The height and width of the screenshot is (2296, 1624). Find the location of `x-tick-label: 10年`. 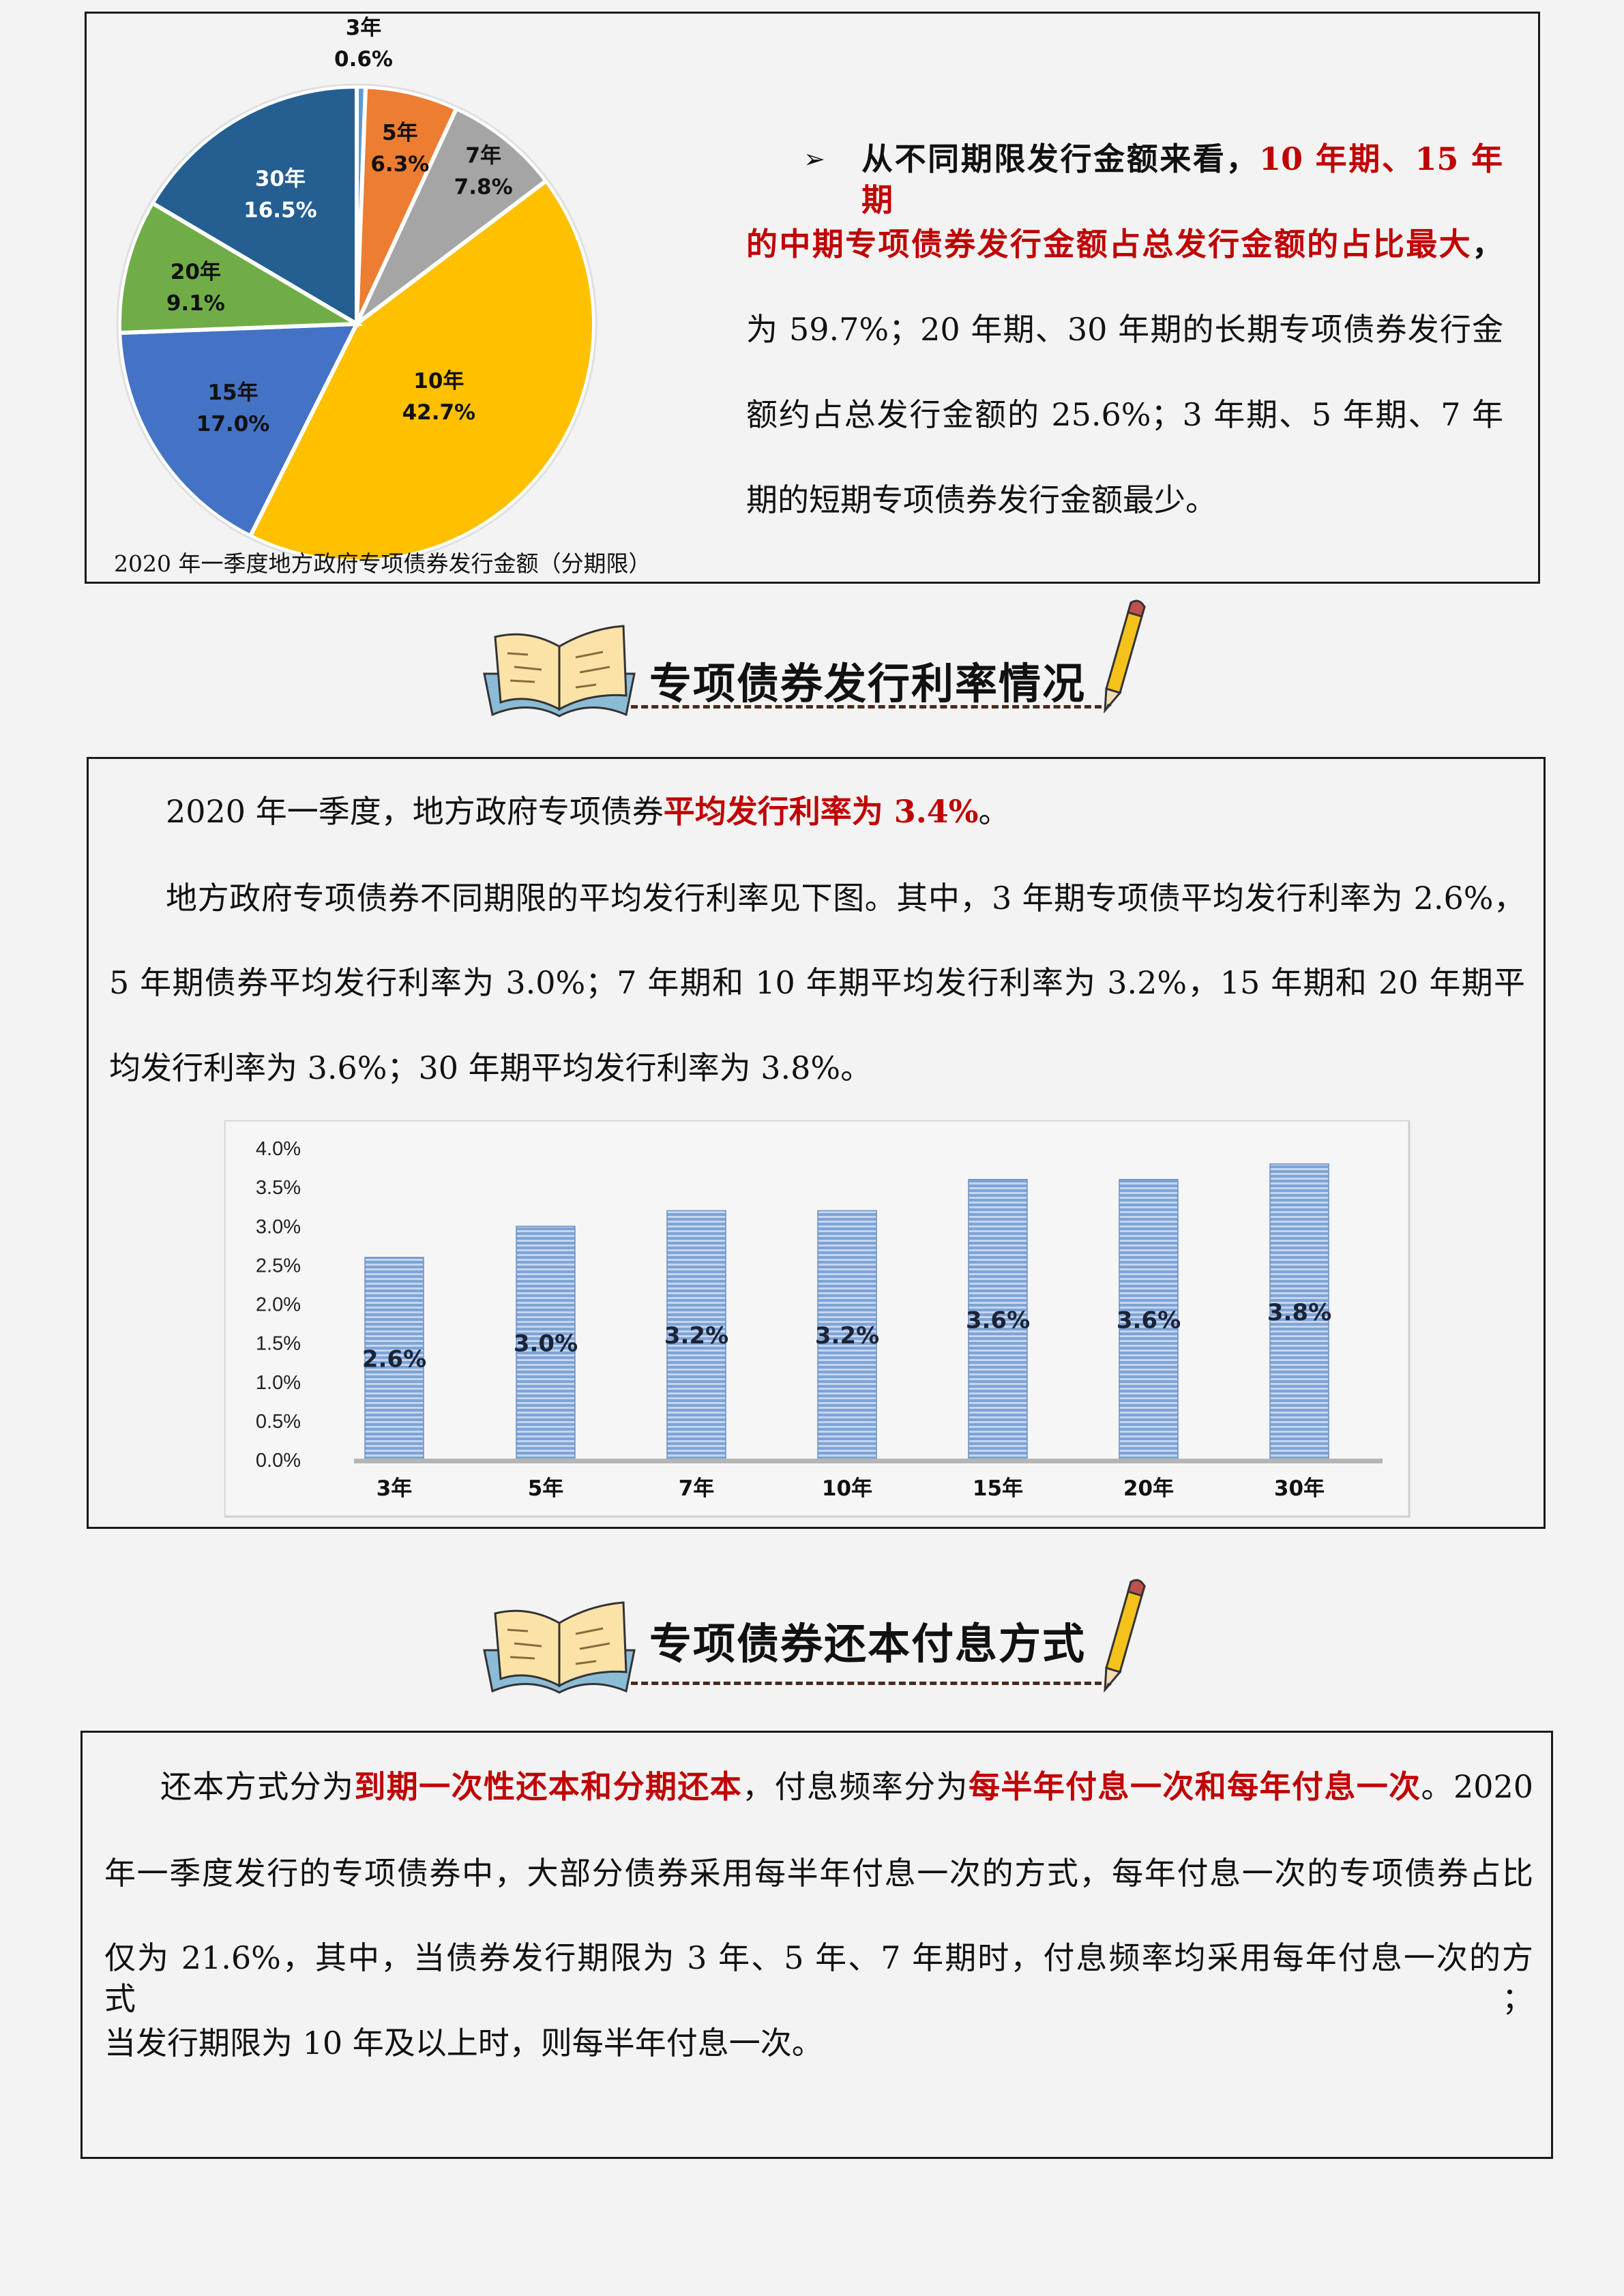

x-tick-label: 10年 is located at coordinates (847, 1489).